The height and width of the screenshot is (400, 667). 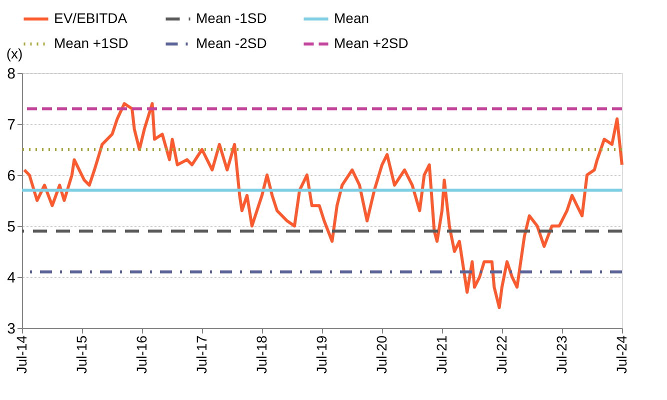 What do you see at coordinates (561, 354) in the screenshot?
I see `x-tick-label: Jul-23` at bounding box center [561, 354].